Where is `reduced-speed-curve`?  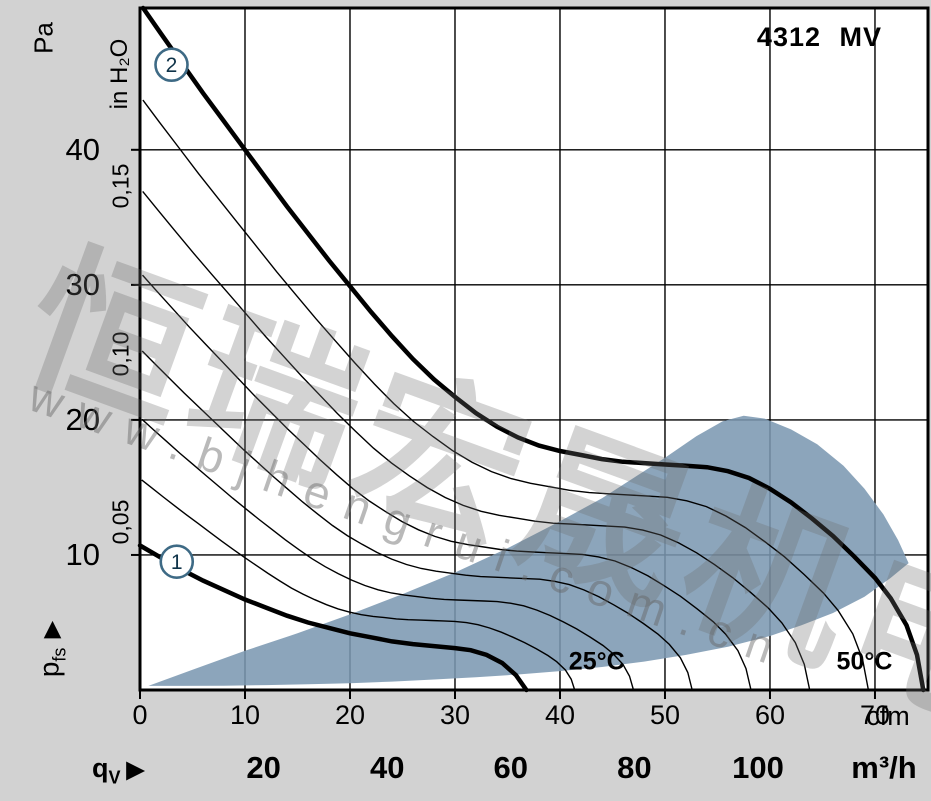
reduced-speed-curve is located at coordinates (358, 585).